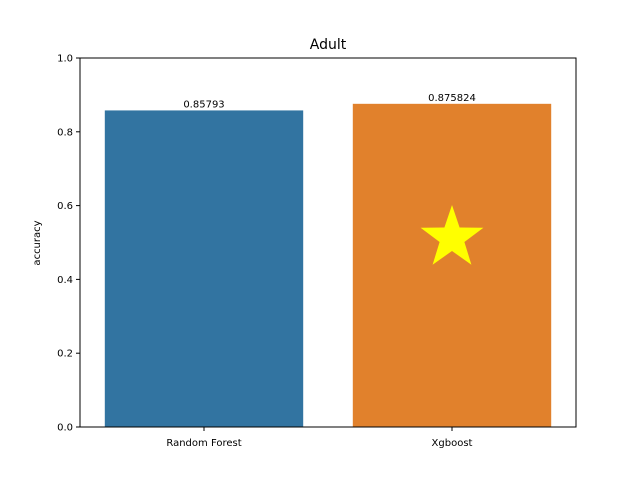 The height and width of the screenshot is (480, 640). I want to click on y-axis-label: accuracy, so click(37, 242).